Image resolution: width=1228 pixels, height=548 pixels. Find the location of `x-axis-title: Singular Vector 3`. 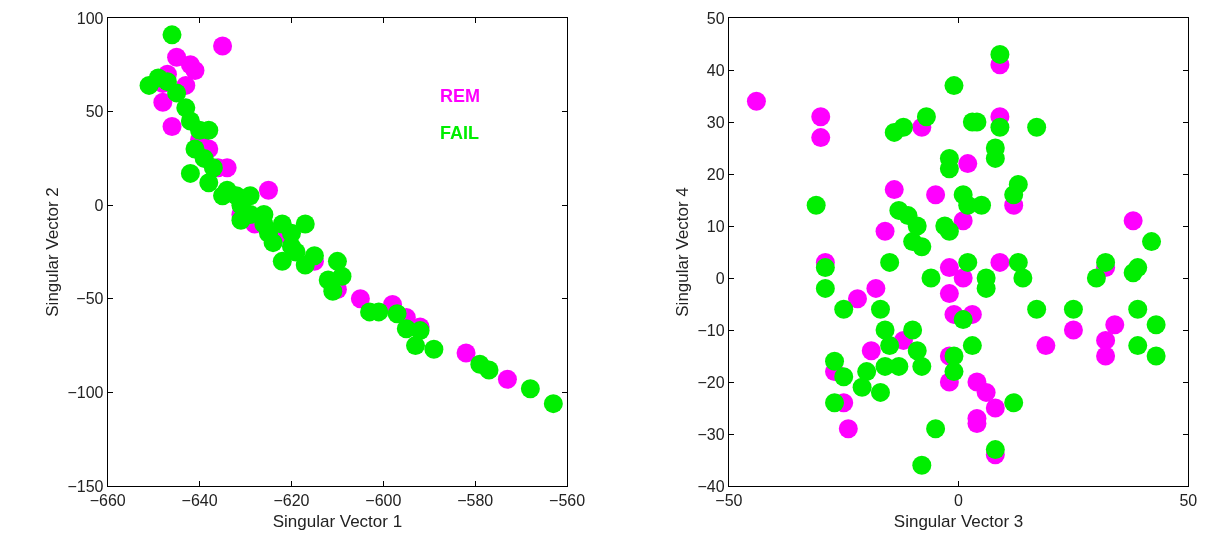

x-axis-title: Singular Vector 3 is located at coordinates (958, 521).